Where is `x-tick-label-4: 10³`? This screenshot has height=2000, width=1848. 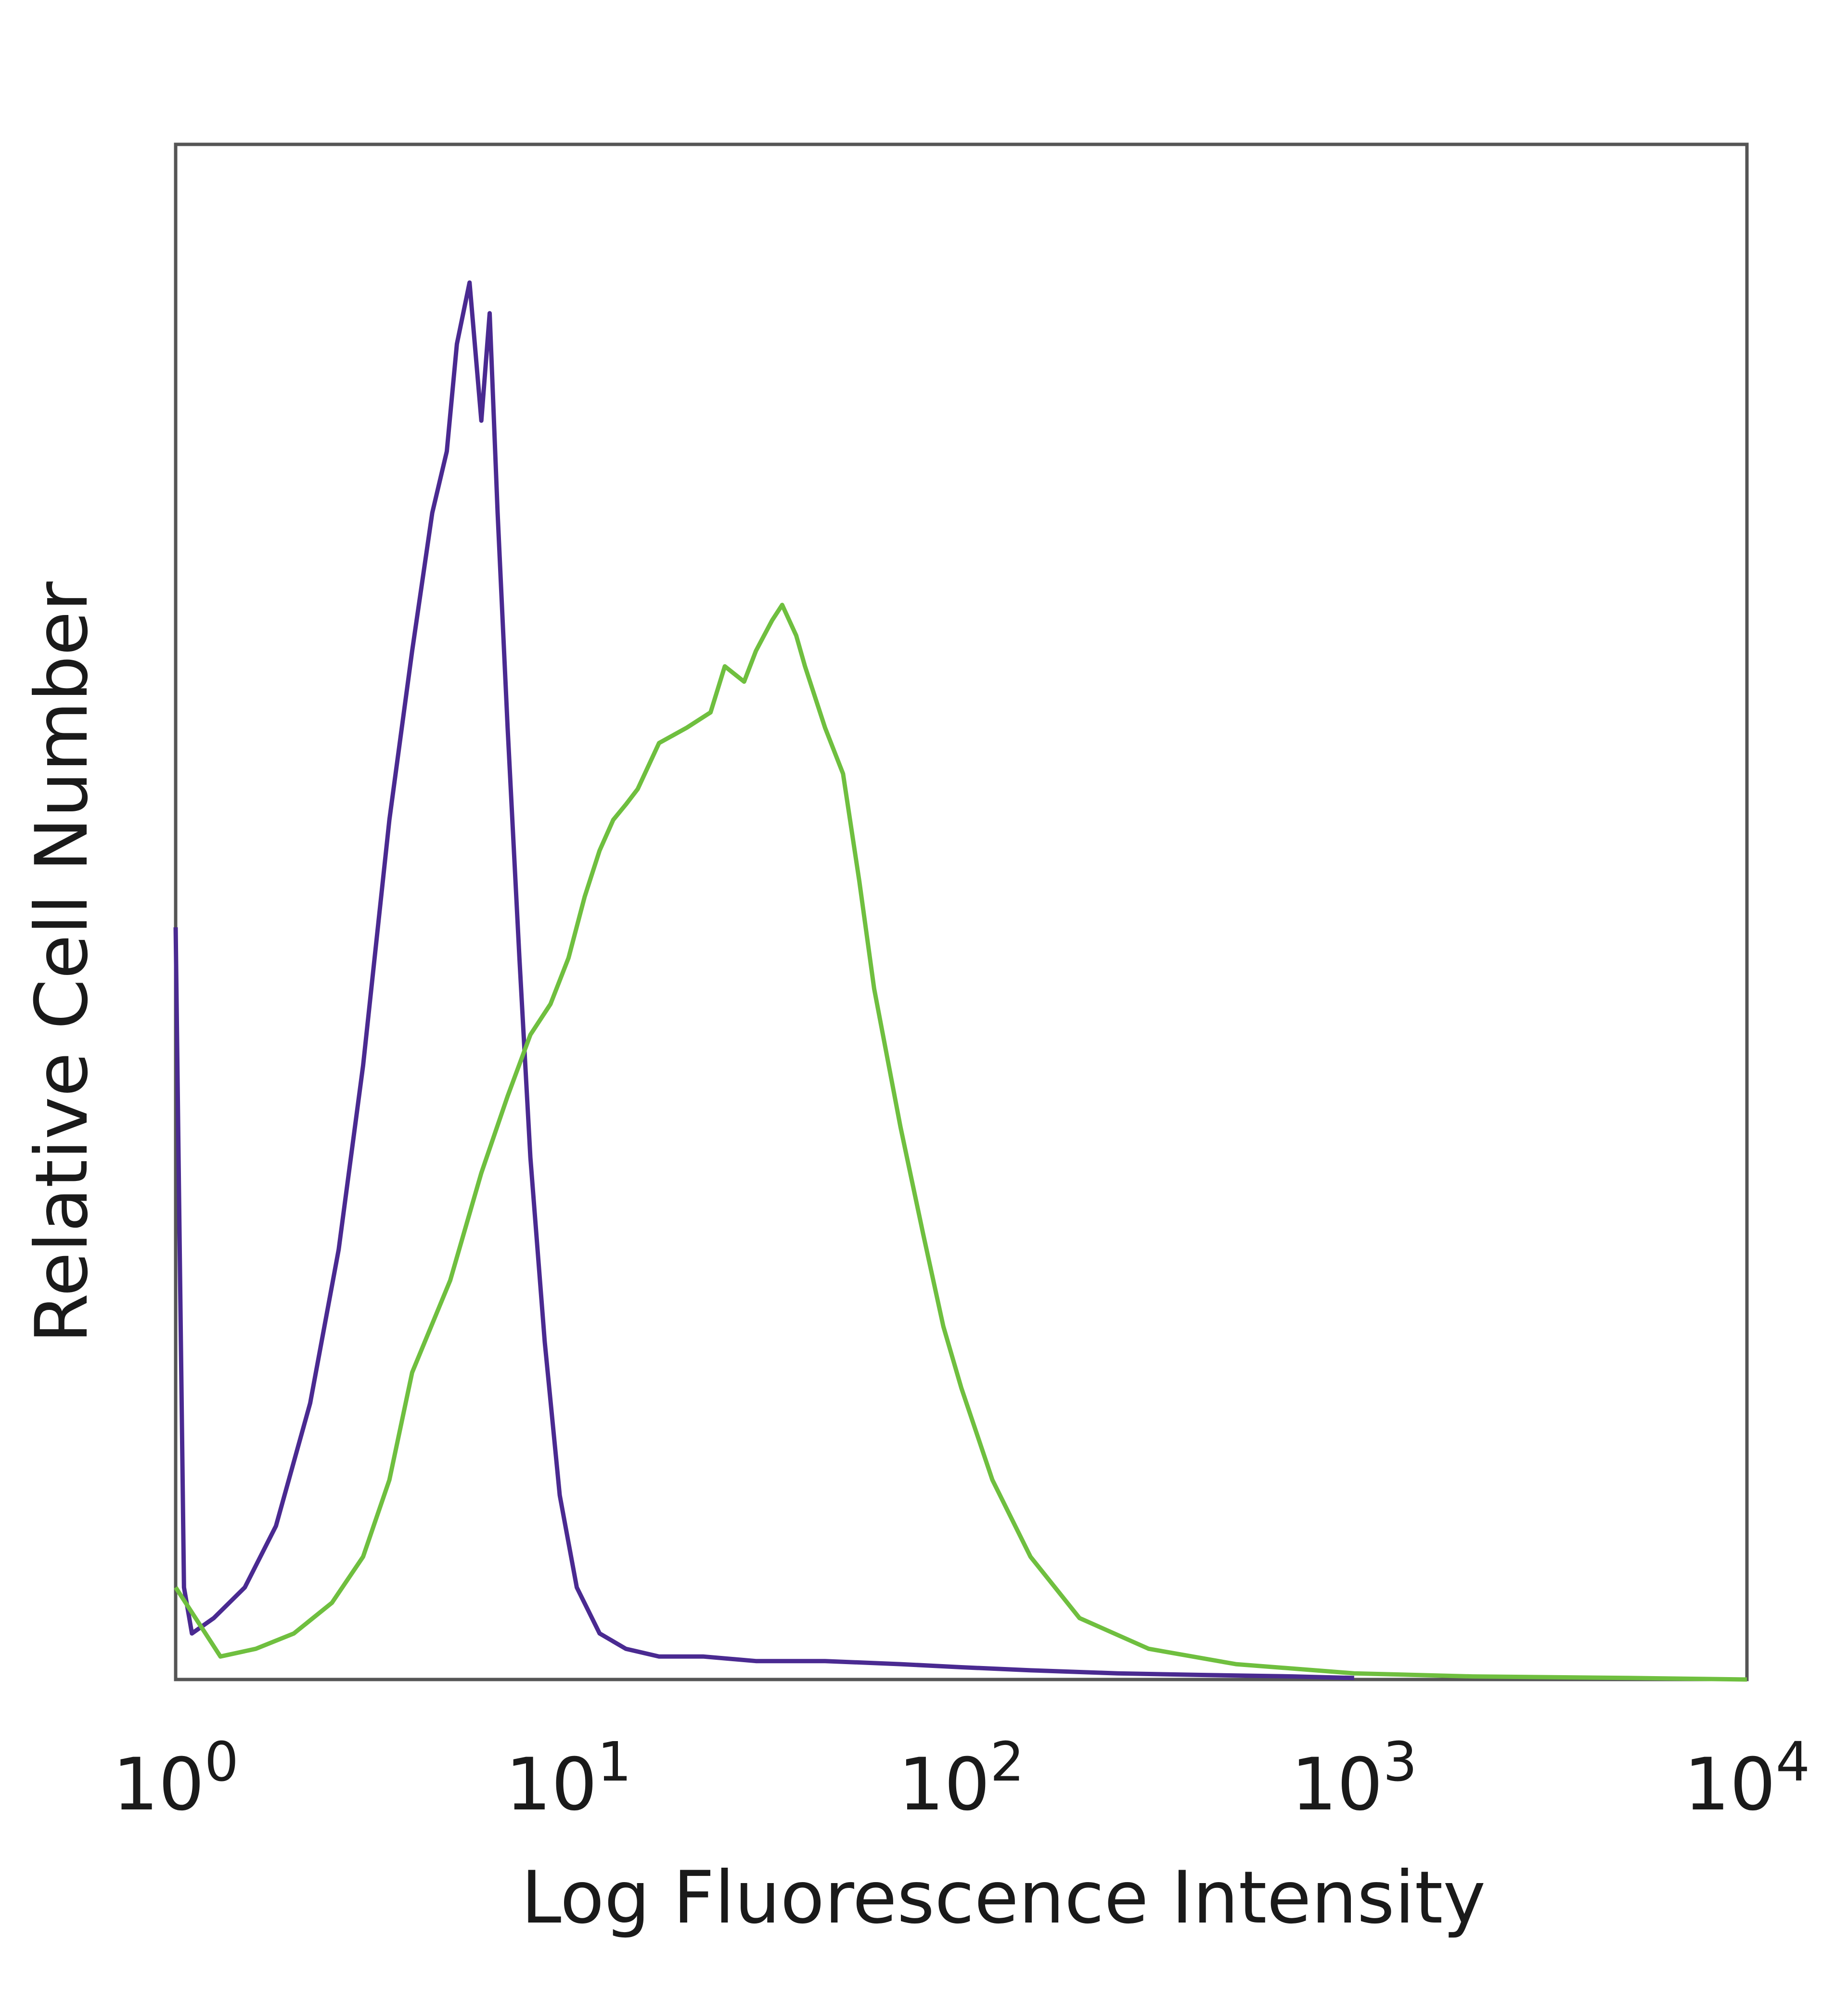 x-tick-label-4: 10³ is located at coordinates (1354, 1779).